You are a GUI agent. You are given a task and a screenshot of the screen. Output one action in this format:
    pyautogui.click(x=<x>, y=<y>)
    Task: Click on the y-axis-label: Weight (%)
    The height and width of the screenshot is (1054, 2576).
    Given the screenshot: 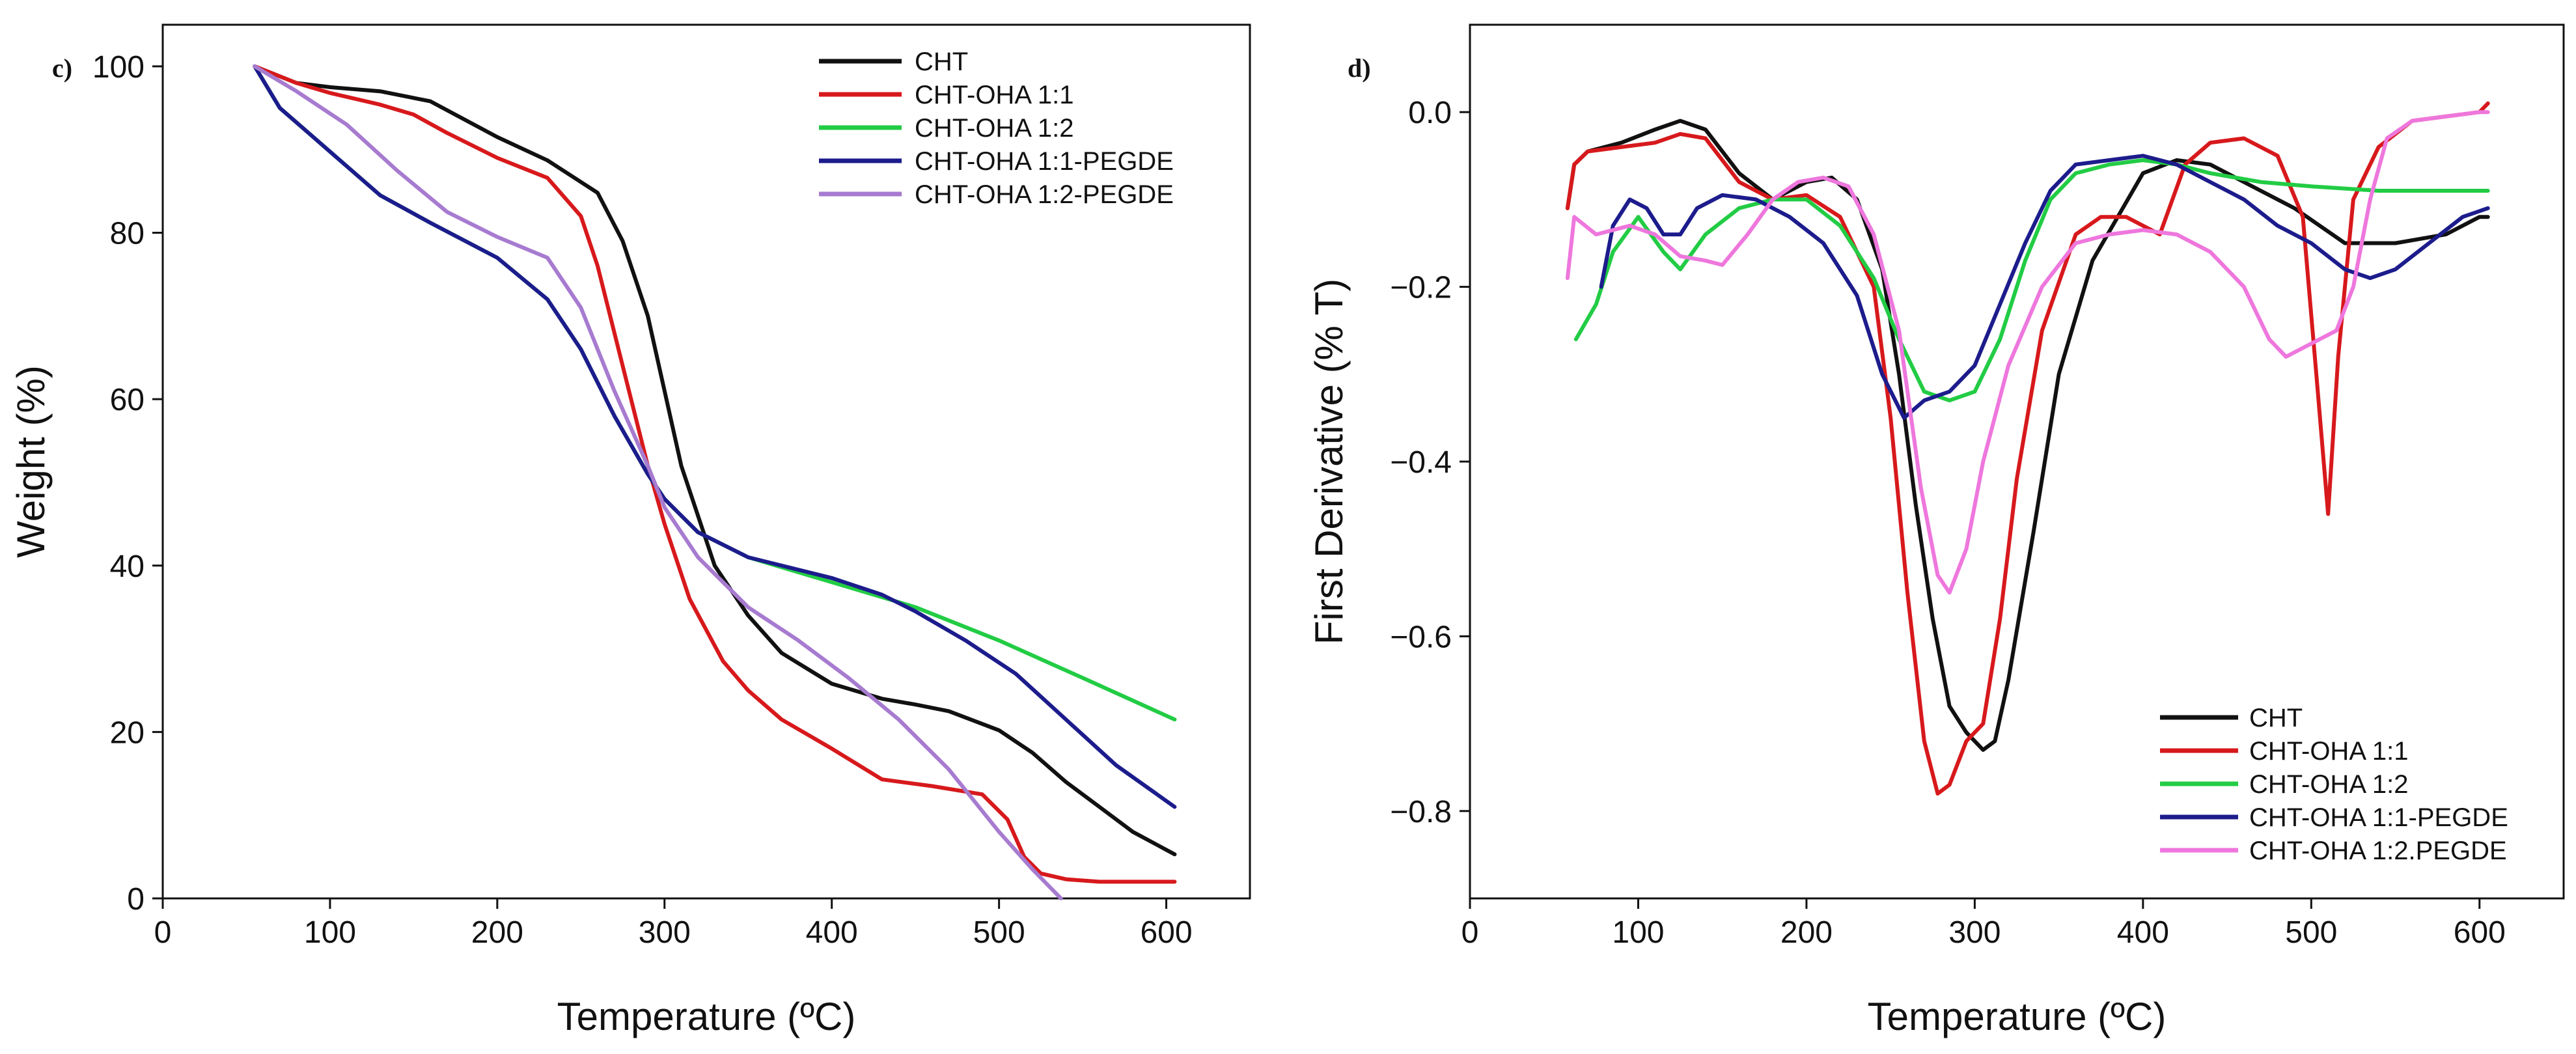 What is the action you would take?
    pyautogui.click(x=31, y=461)
    